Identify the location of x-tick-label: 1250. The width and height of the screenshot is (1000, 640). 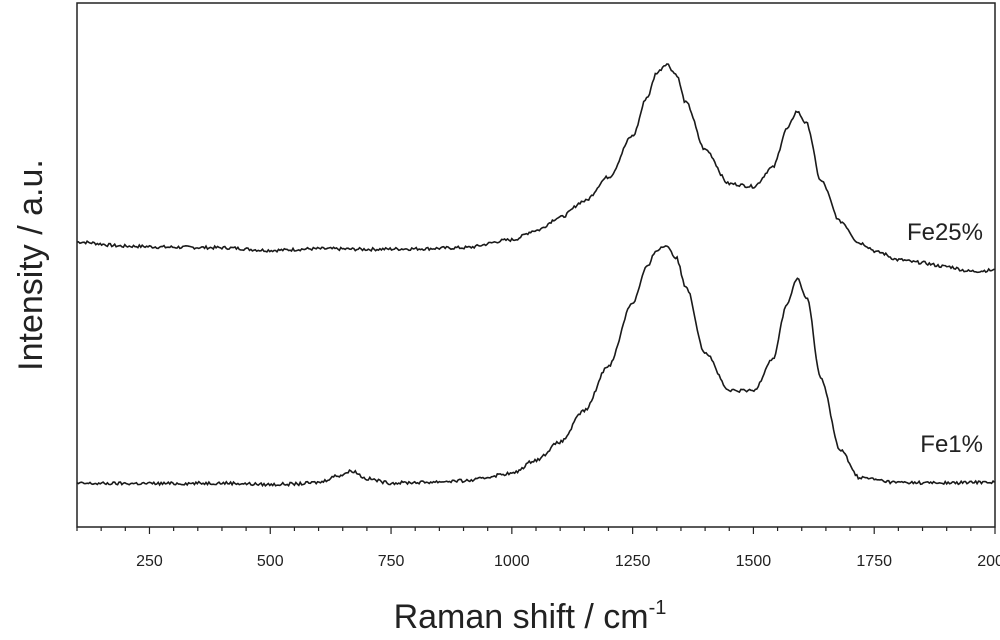
(633, 561).